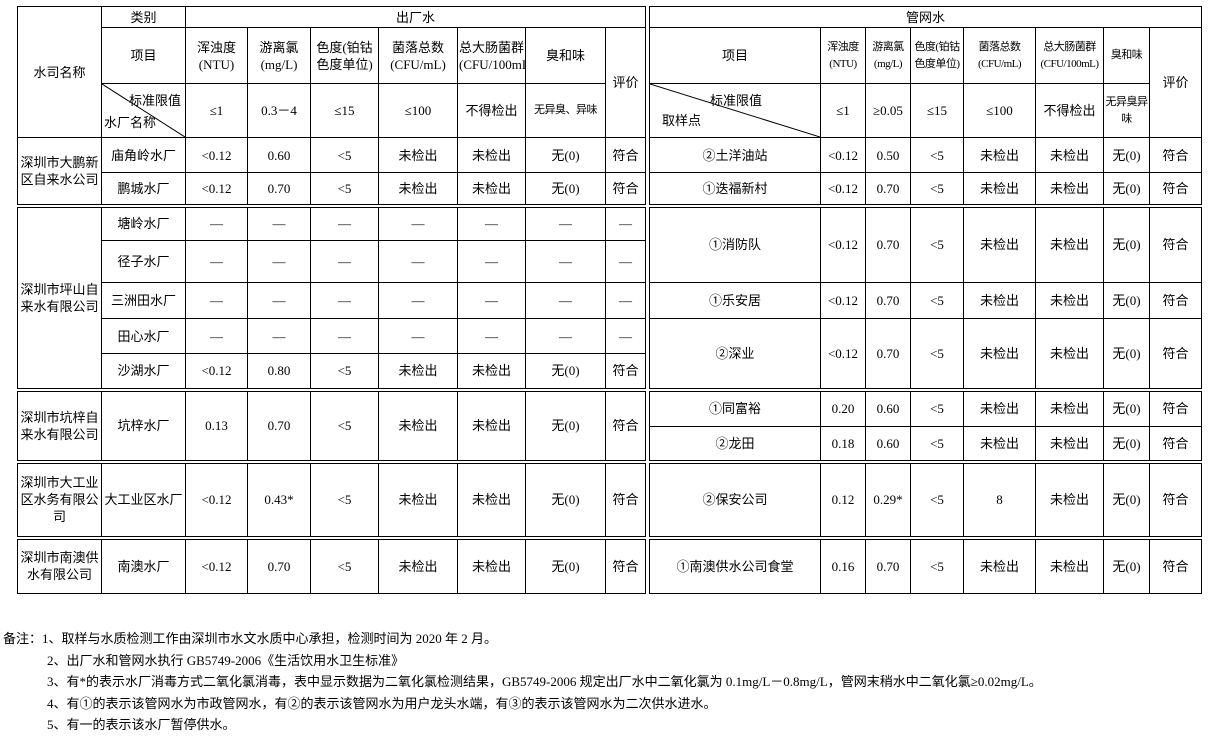 This screenshot has width=1226, height=736. I want to click on value-cell: 0.60, so click(888, 407).